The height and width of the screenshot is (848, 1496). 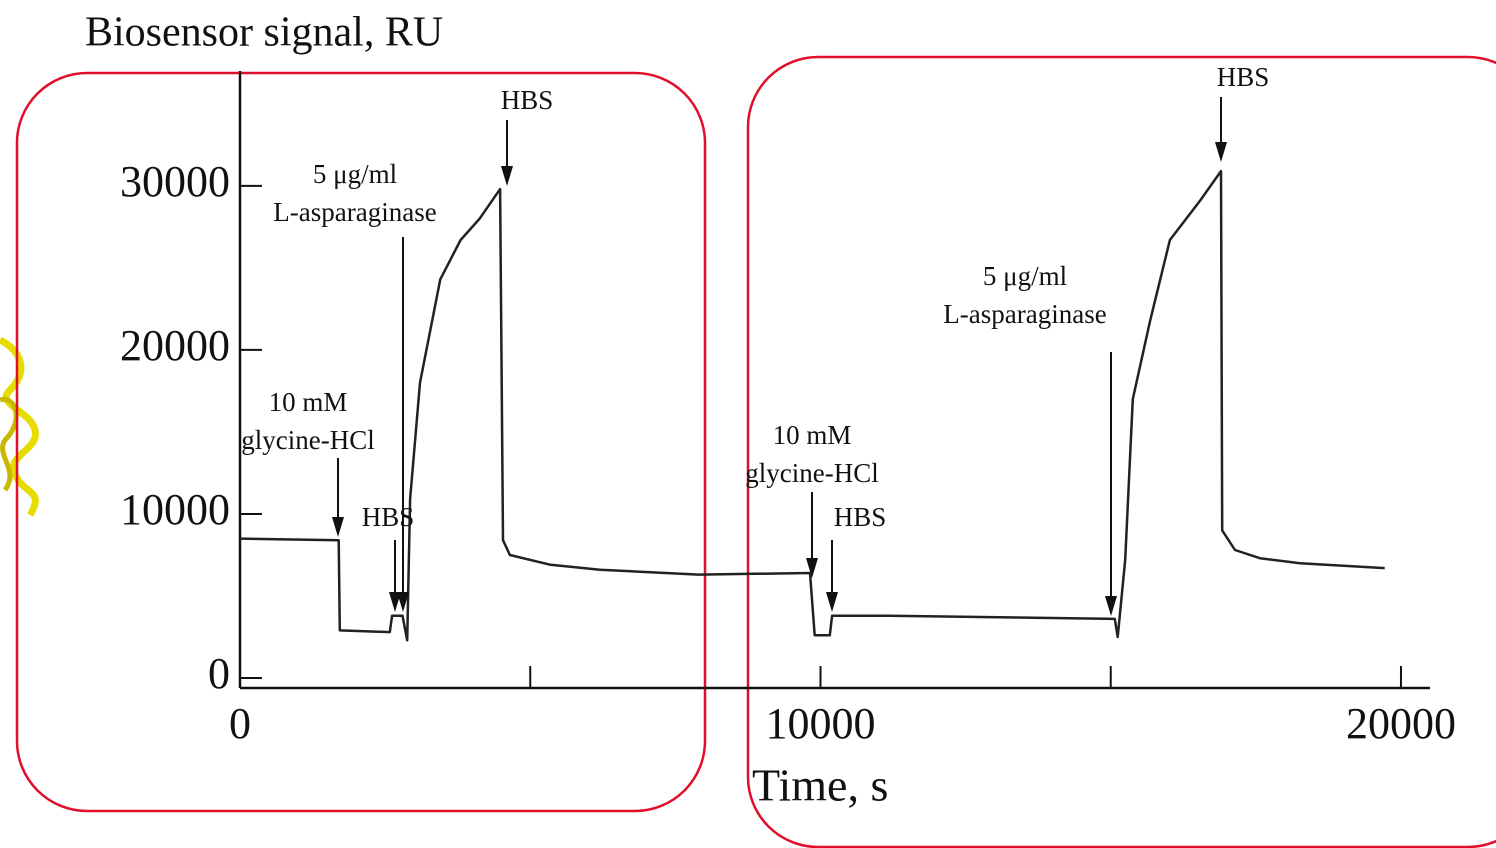 I want to click on y-tick-label: 30000, so click(x=175, y=181).